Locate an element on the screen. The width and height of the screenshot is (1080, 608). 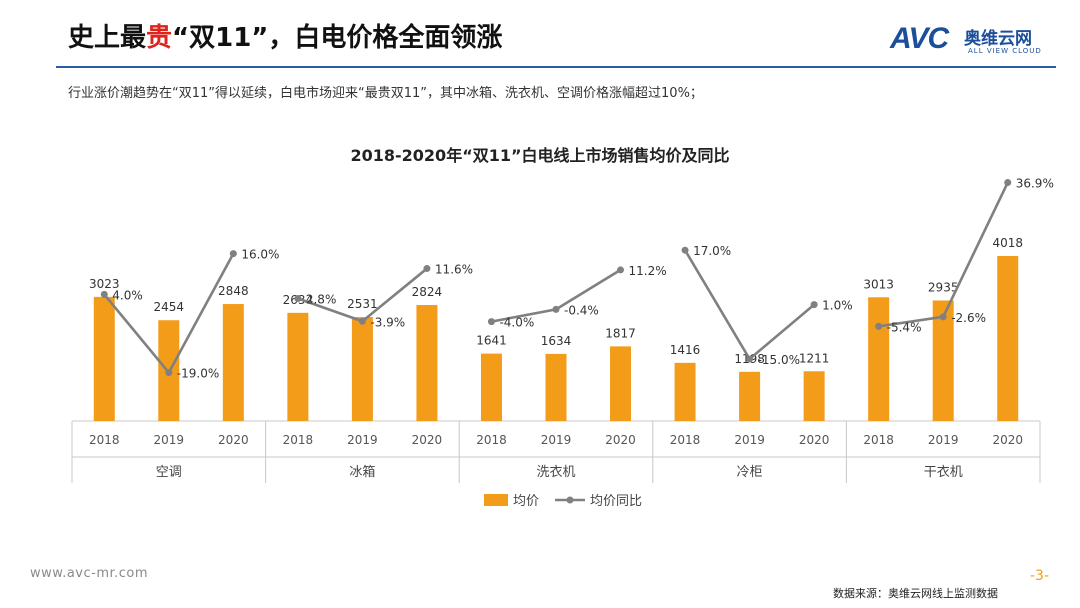
bar-value-label: 2848 is located at coordinates (233, 291).